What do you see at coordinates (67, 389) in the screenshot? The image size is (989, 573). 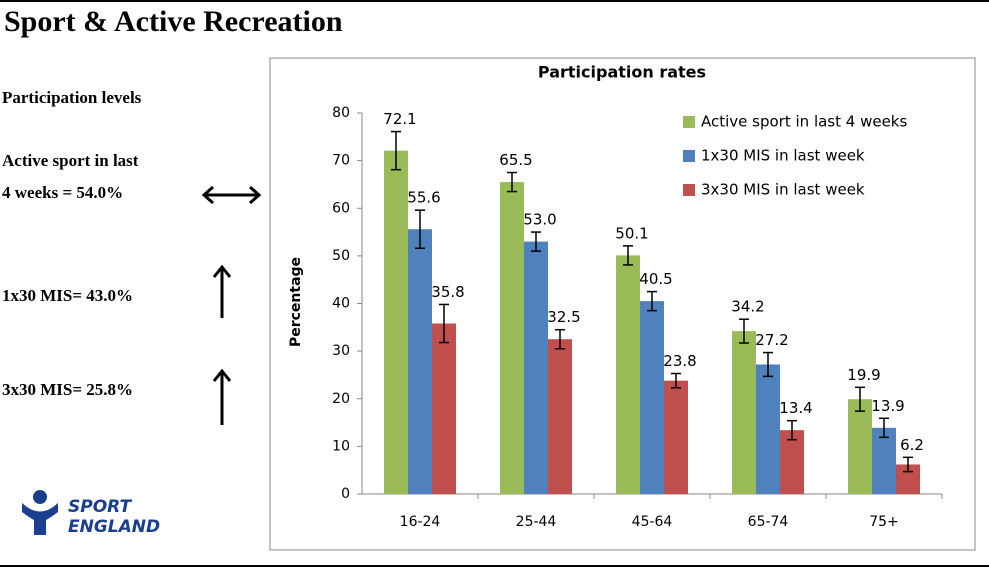 I see `sidebar-item: 3x30 MIS= 25.8%` at bounding box center [67, 389].